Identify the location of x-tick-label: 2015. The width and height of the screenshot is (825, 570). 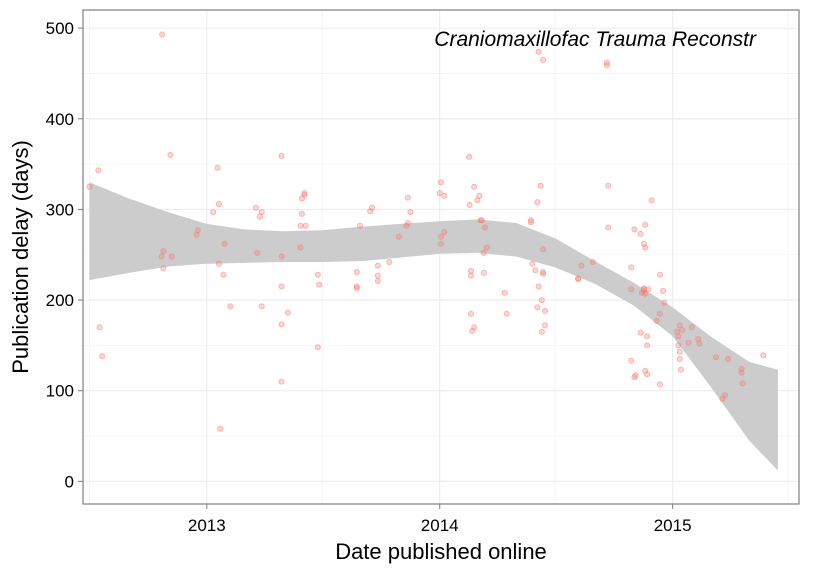
(673, 525).